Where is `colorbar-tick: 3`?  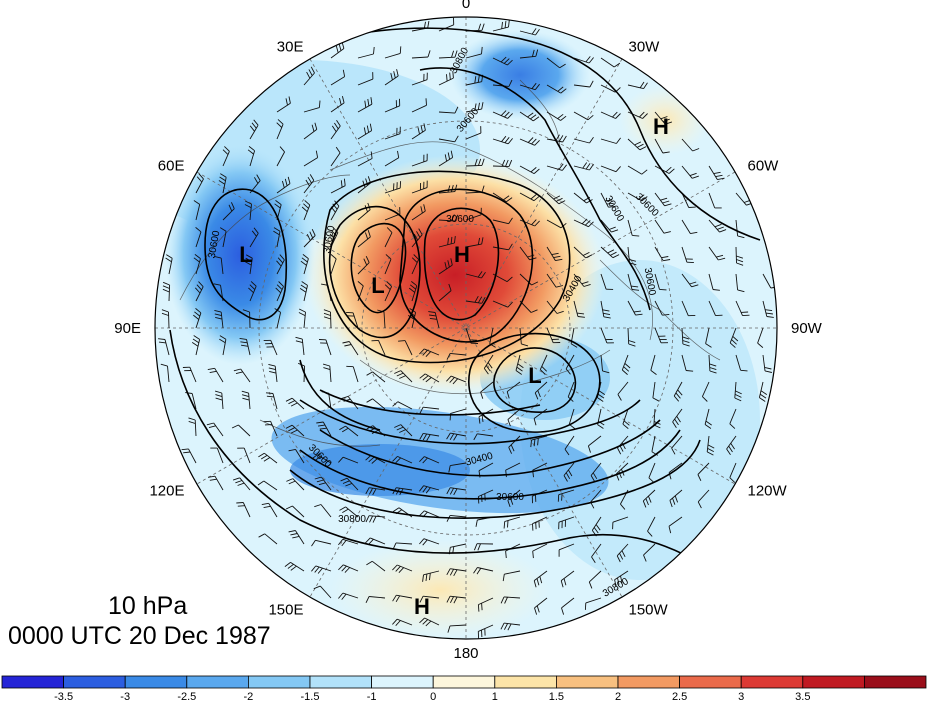 colorbar-tick: 3 is located at coordinates (741, 696).